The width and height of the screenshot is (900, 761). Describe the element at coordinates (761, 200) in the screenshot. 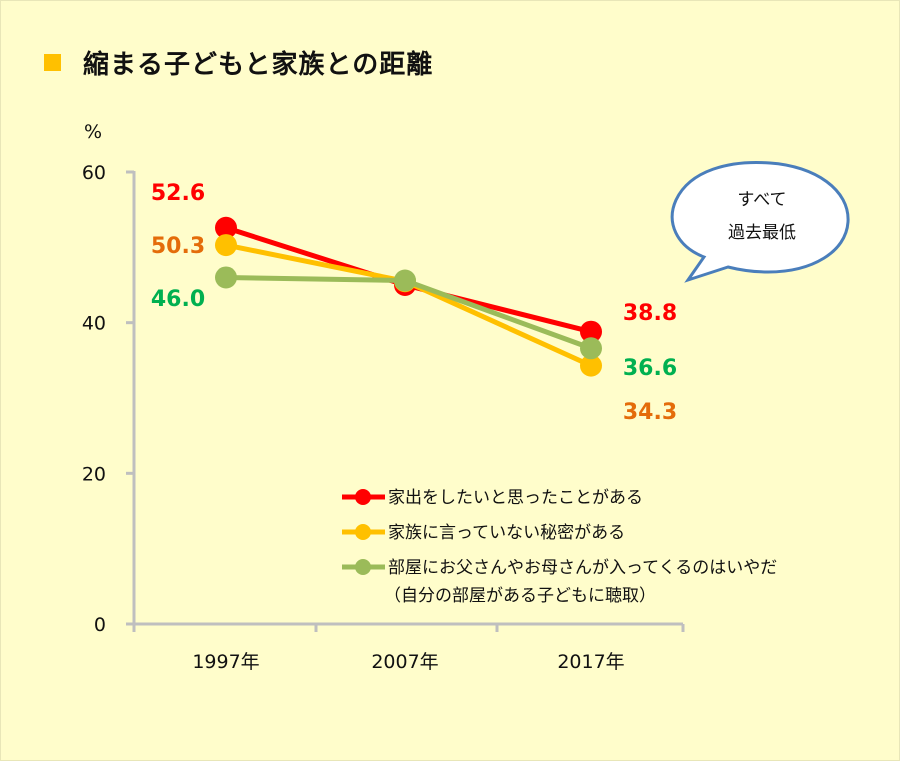

I see `callout-line-1: すべて` at that location.